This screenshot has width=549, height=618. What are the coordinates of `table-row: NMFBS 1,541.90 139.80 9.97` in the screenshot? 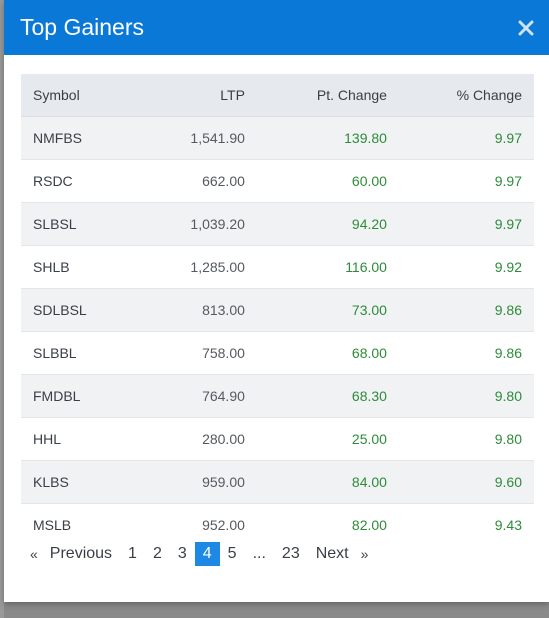 It's located at (277, 138).